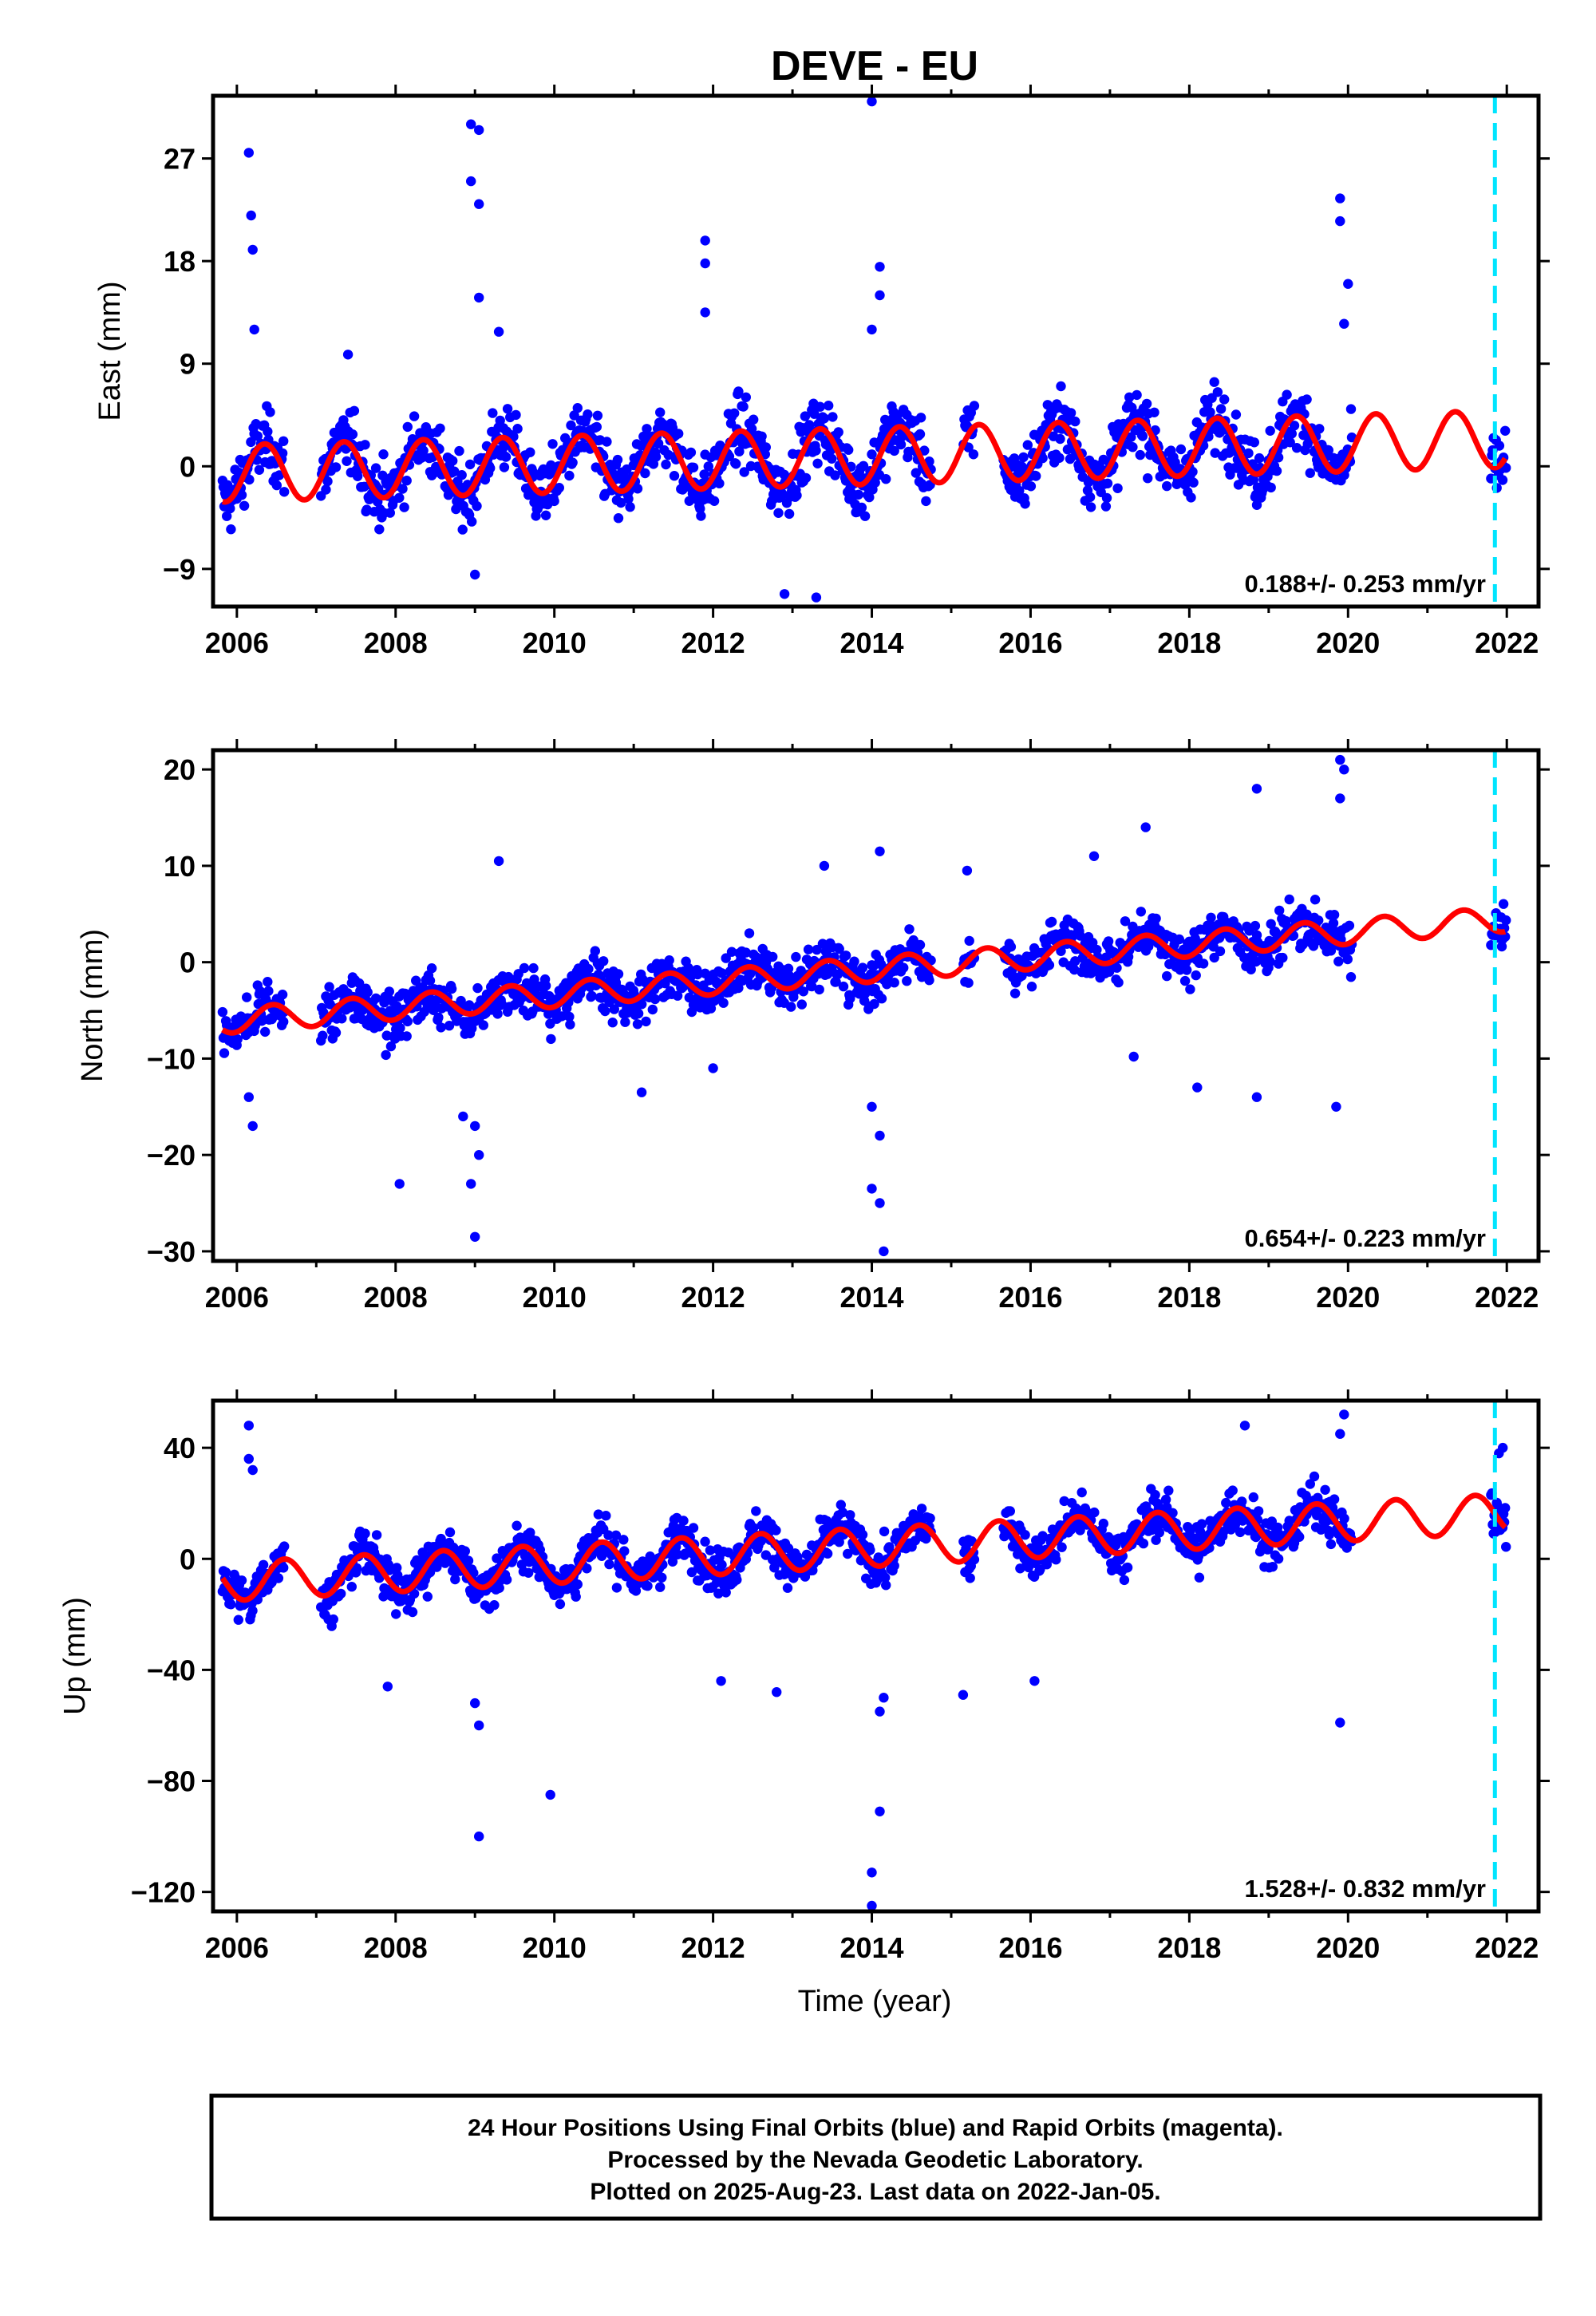 The height and width of the screenshot is (2316, 1596). I want to click on north-x-tick-label: 2018, so click(1189, 1297).